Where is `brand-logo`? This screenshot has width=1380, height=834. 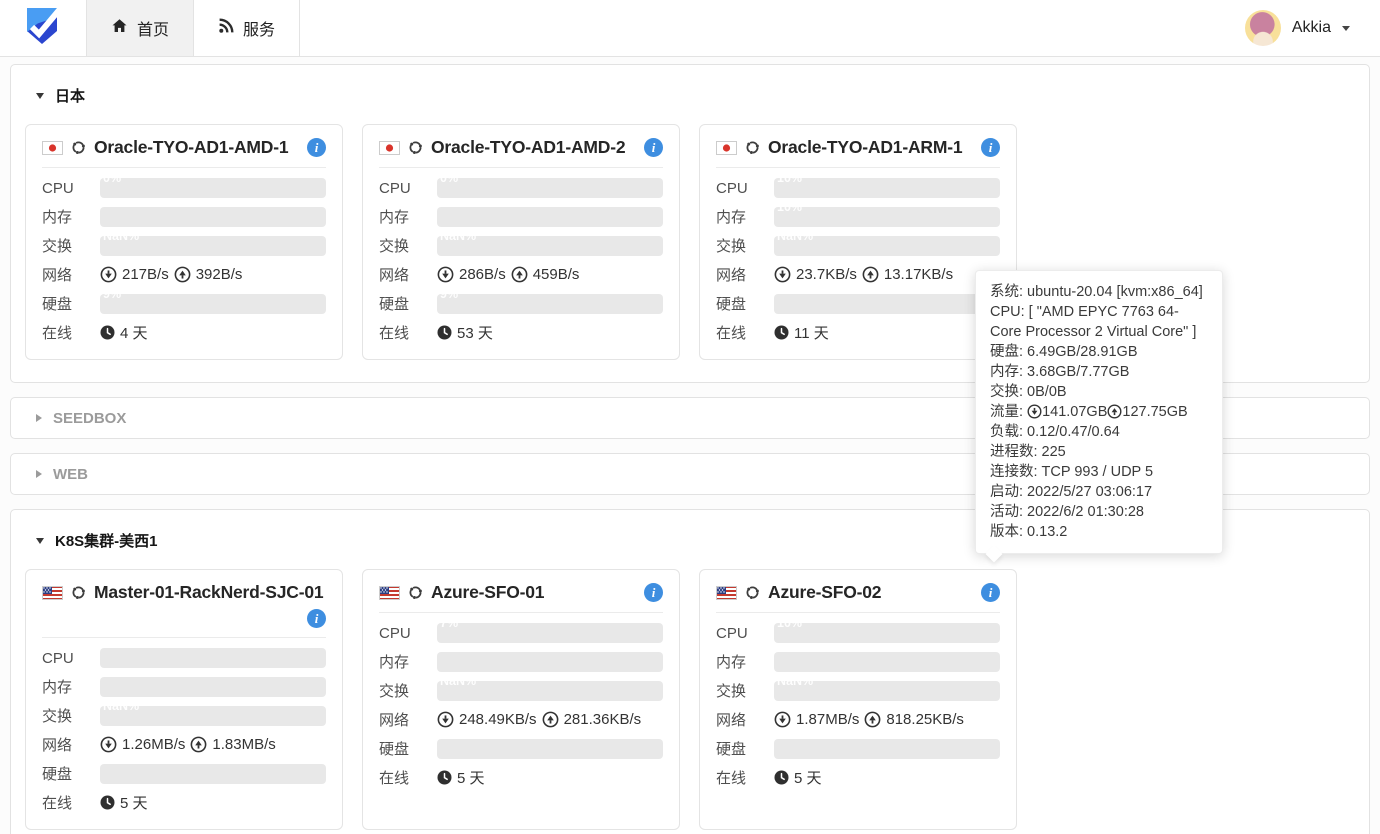 brand-logo is located at coordinates (43, 28).